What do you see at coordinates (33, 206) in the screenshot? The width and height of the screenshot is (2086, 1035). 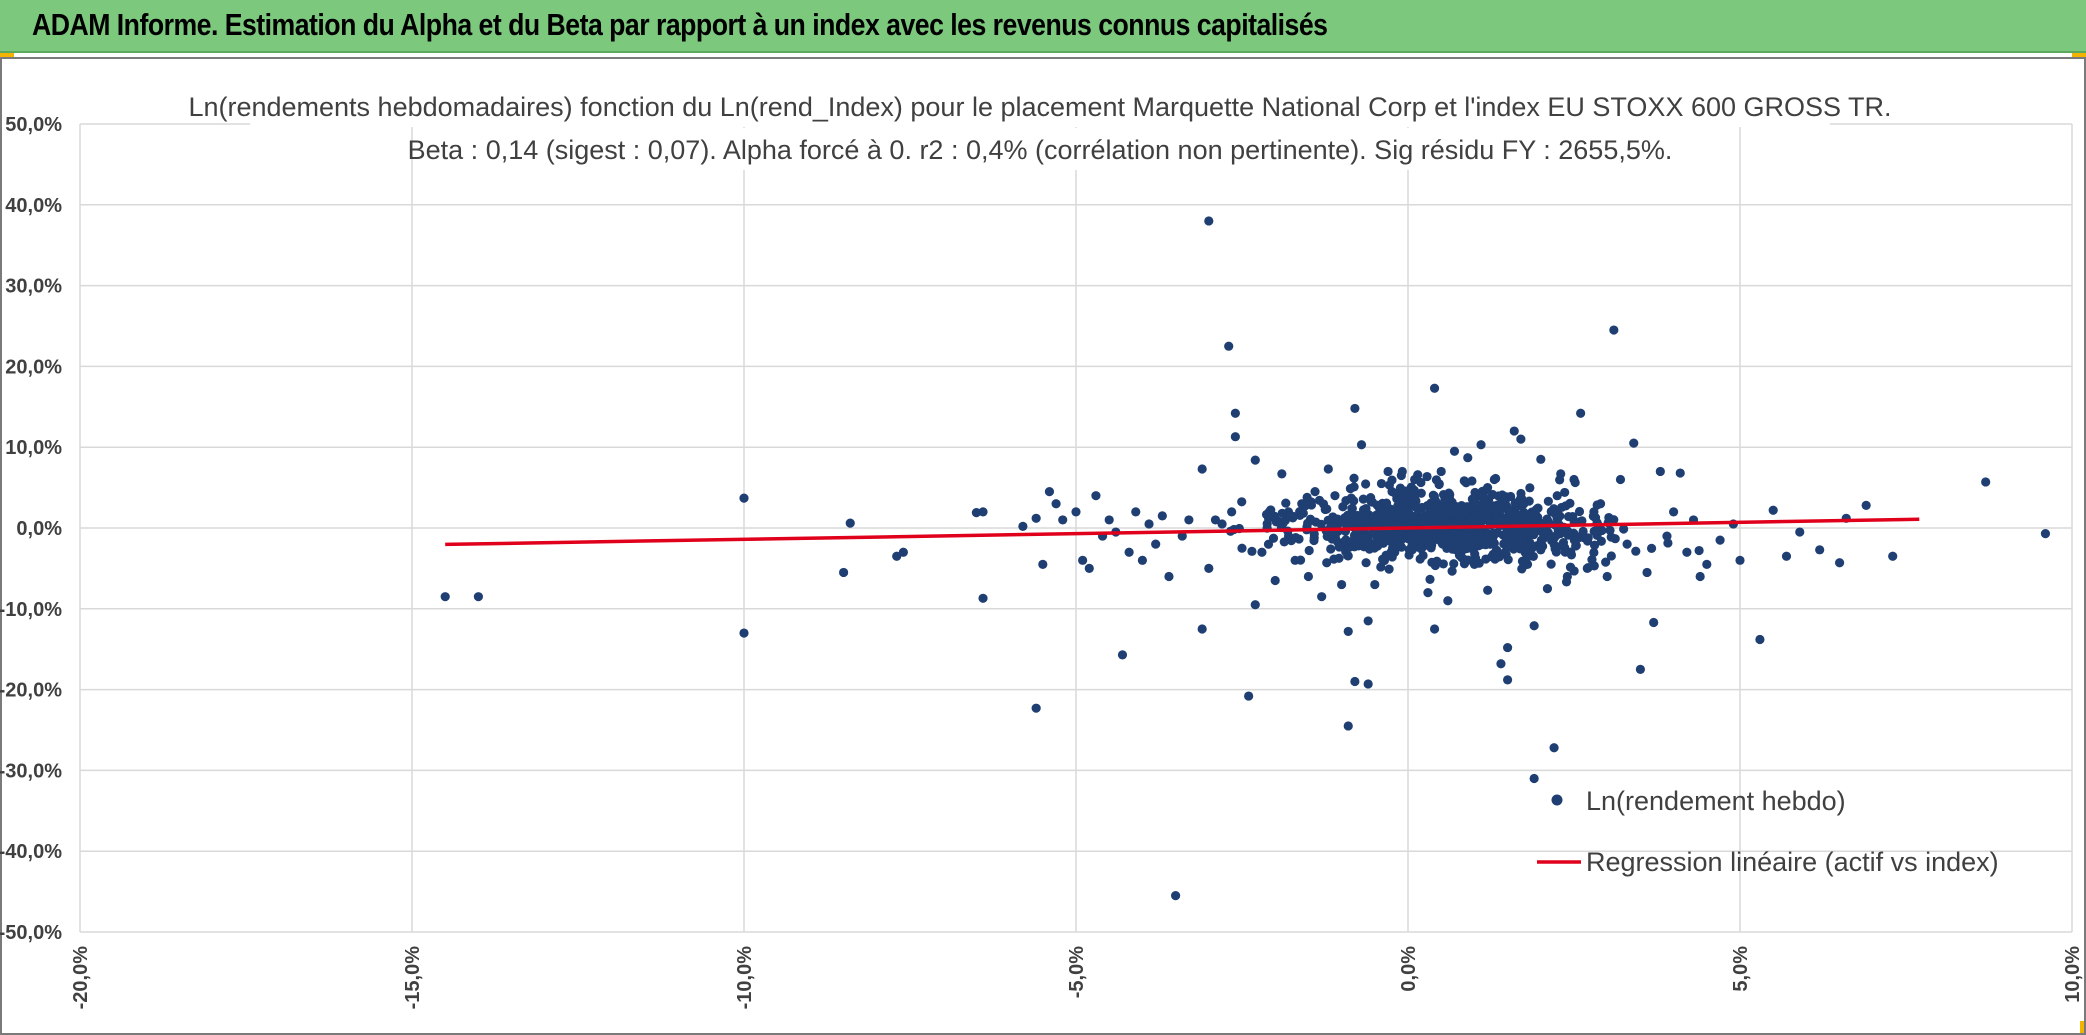 I see `y-tick-label: 40,0%` at bounding box center [33, 206].